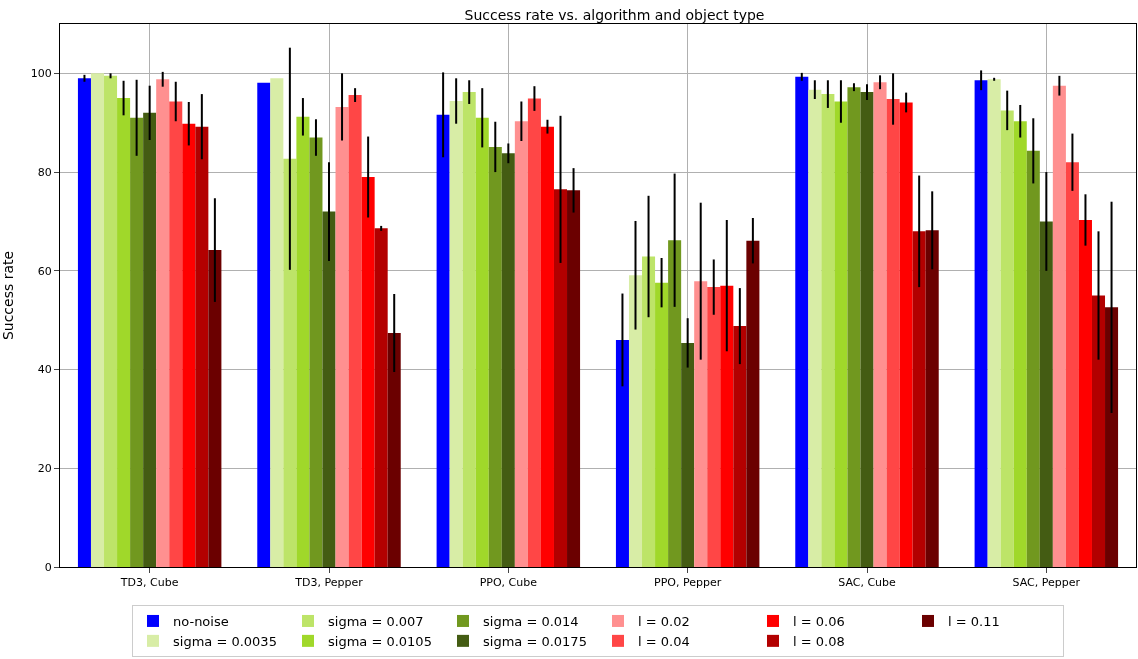 Image resolution: width=1138 pixels, height=659 pixels. What do you see at coordinates (535, 641) in the screenshot?
I see `legend-label: sigma = 0.0175` at bounding box center [535, 641].